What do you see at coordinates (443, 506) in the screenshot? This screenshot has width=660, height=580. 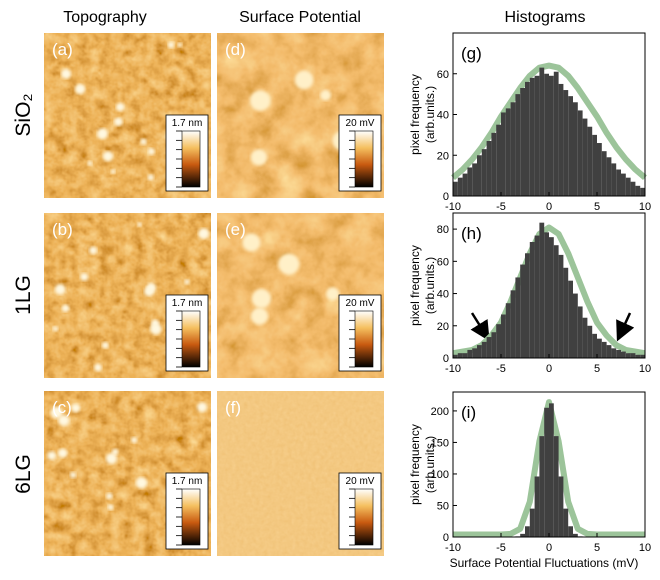 I see `y-tick-label: 50` at bounding box center [443, 506].